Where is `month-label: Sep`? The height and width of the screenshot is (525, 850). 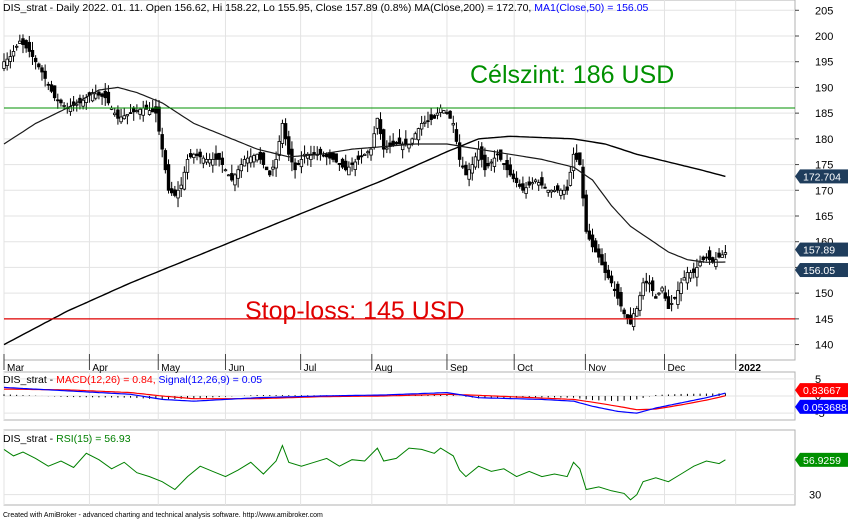 month-label: Sep is located at coordinates (459, 368).